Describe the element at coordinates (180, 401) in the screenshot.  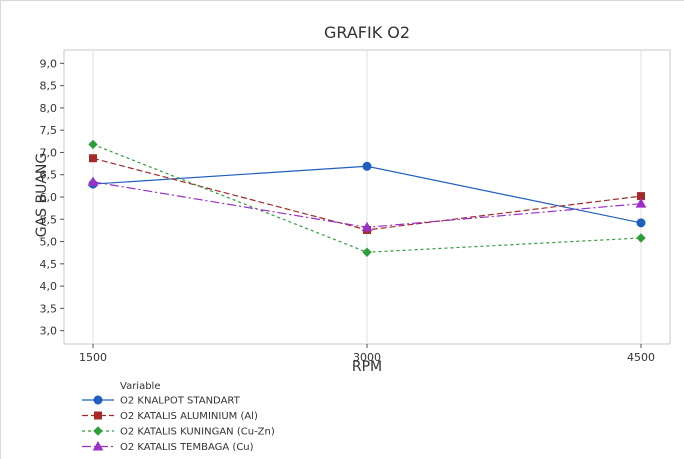
I see `legend-label: O2 KNALPOT STANDART` at that location.